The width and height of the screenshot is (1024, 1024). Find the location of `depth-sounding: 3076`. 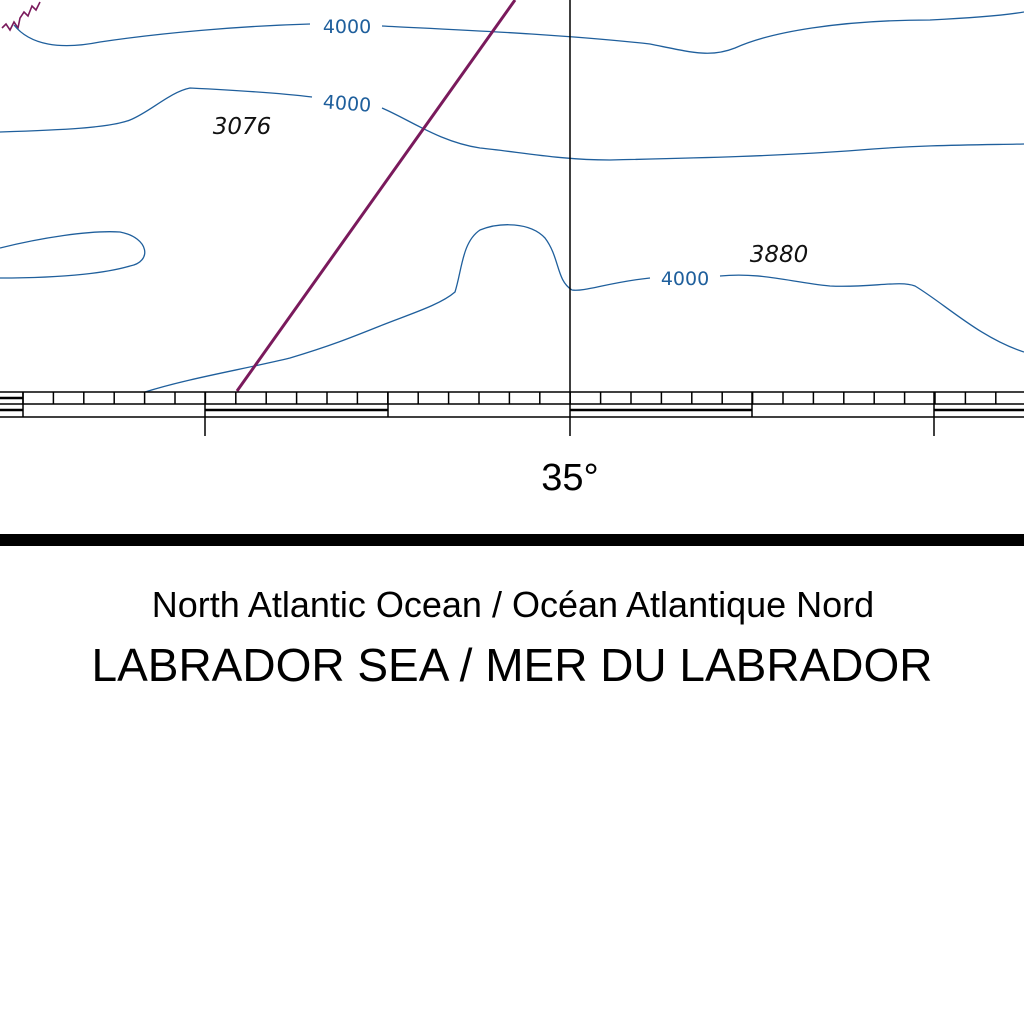

depth-sounding: 3076 is located at coordinates (242, 127).